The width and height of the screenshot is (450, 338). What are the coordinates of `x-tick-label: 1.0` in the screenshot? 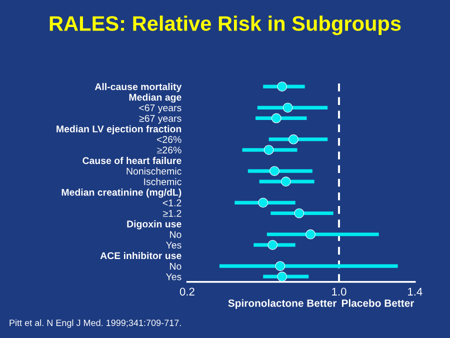 It's located at (339, 292).